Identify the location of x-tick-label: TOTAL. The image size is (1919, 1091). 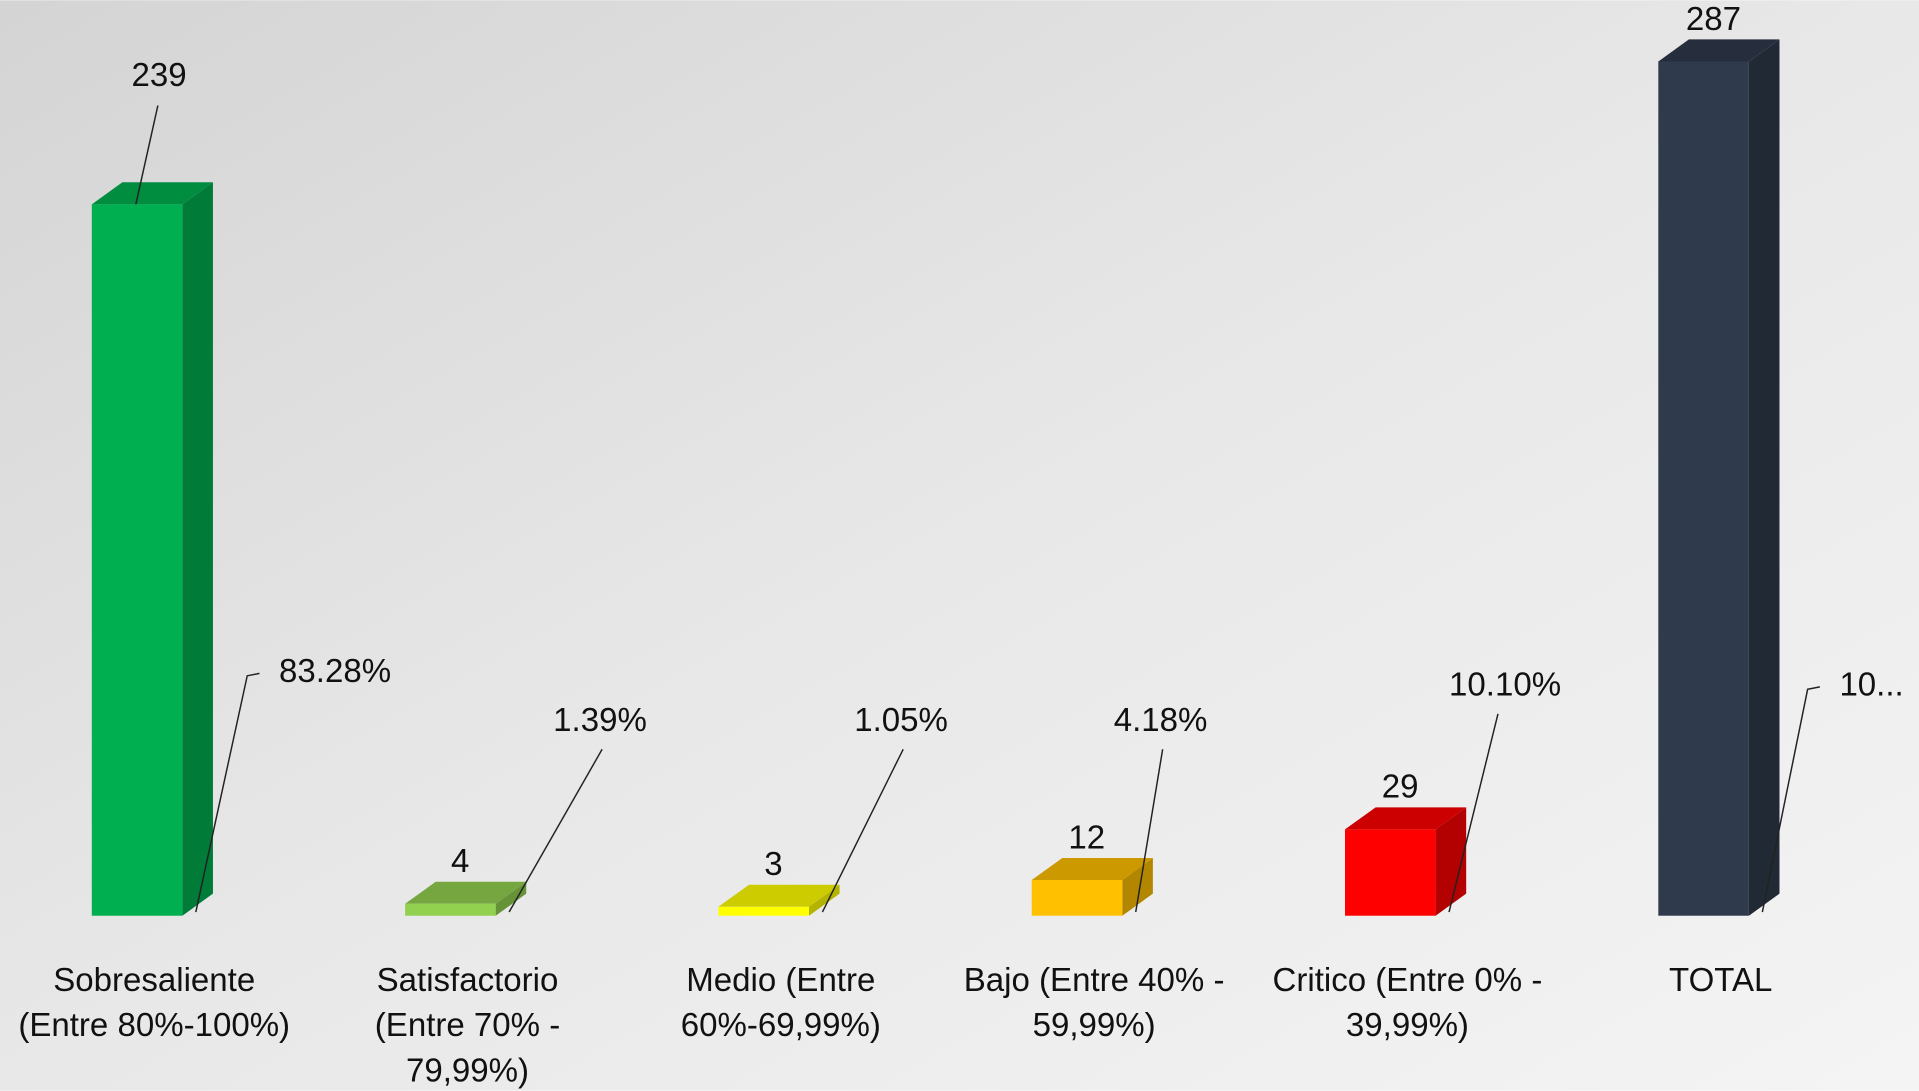
(1720, 980).